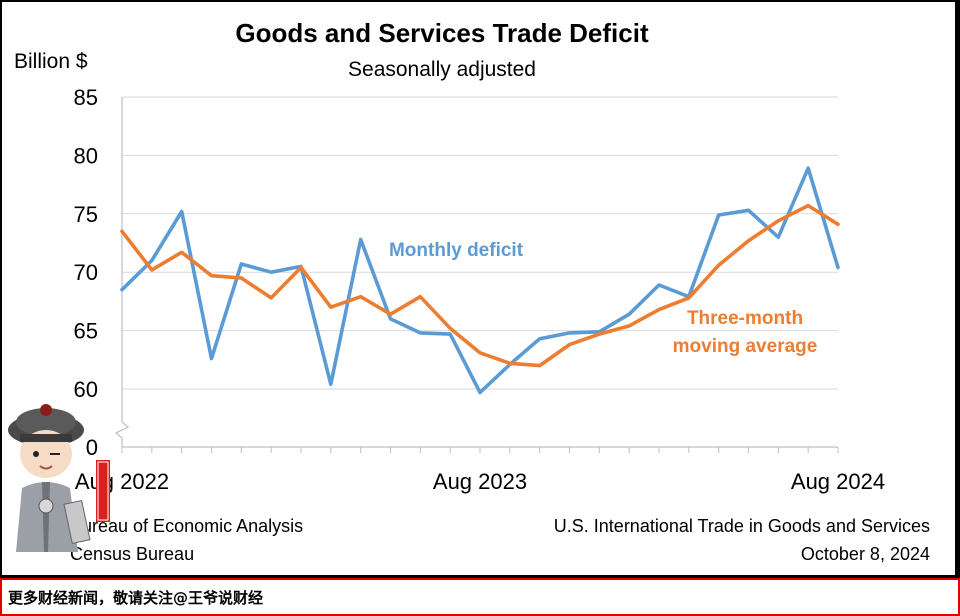 Image resolution: width=960 pixels, height=616 pixels. What do you see at coordinates (187, 526) in the screenshot?
I see `source-line-1: Bureau of Economic Analysis` at bounding box center [187, 526].